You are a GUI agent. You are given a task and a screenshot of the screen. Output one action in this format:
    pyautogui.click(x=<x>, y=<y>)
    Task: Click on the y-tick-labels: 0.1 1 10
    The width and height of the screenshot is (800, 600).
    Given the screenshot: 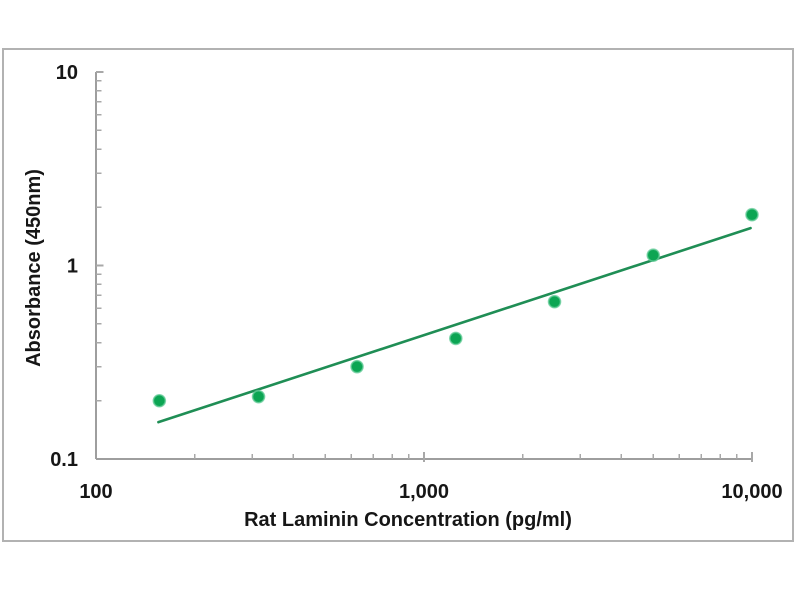 What is the action you would take?
    pyautogui.click(x=64, y=266)
    